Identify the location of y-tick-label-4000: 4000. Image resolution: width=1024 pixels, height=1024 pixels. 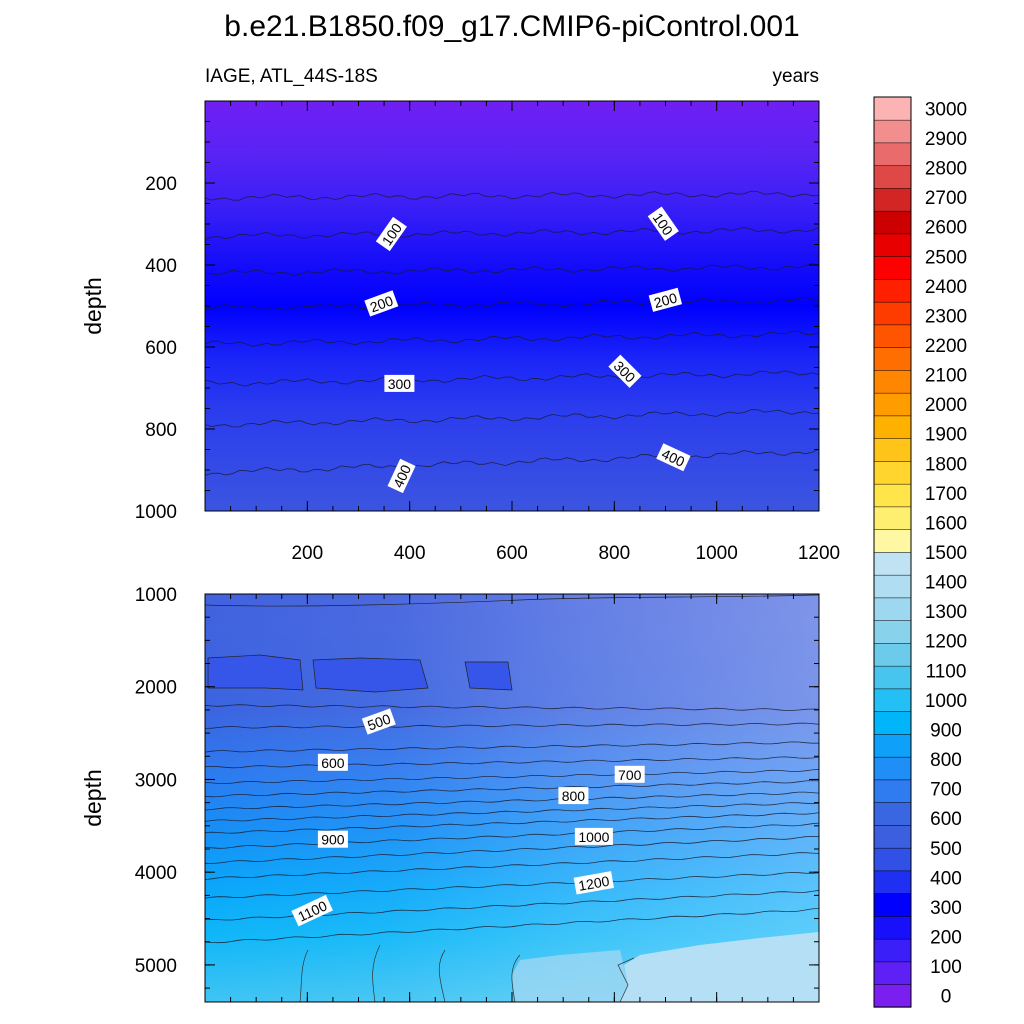
(156, 873).